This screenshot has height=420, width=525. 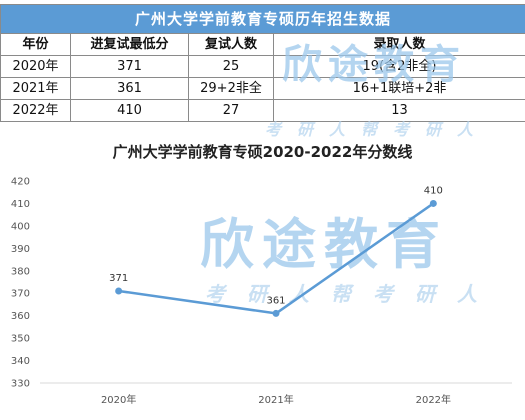 I want to click on table-header-row: 年份 进复试最低分 复试人数 录取人数, so click(x=262, y=44).